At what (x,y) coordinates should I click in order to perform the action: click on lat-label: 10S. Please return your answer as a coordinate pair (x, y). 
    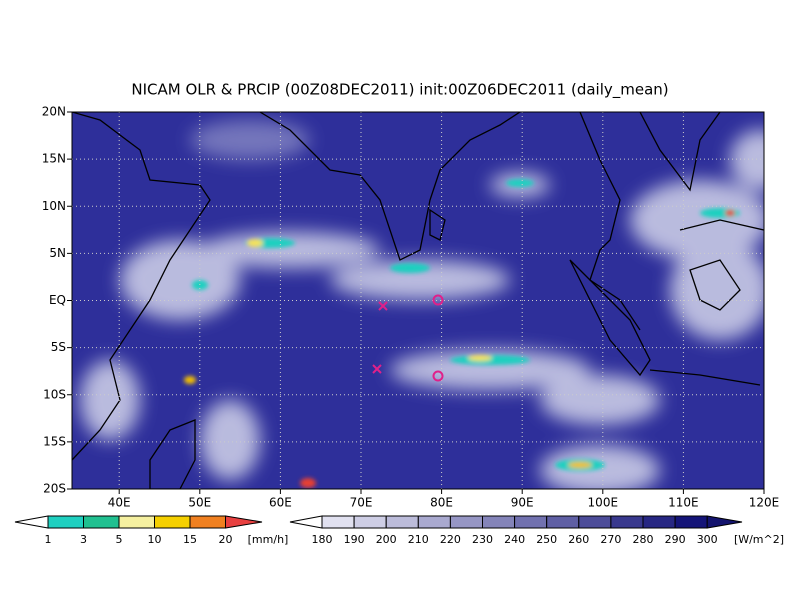
    Looking at the image, I should click on (54, 394).